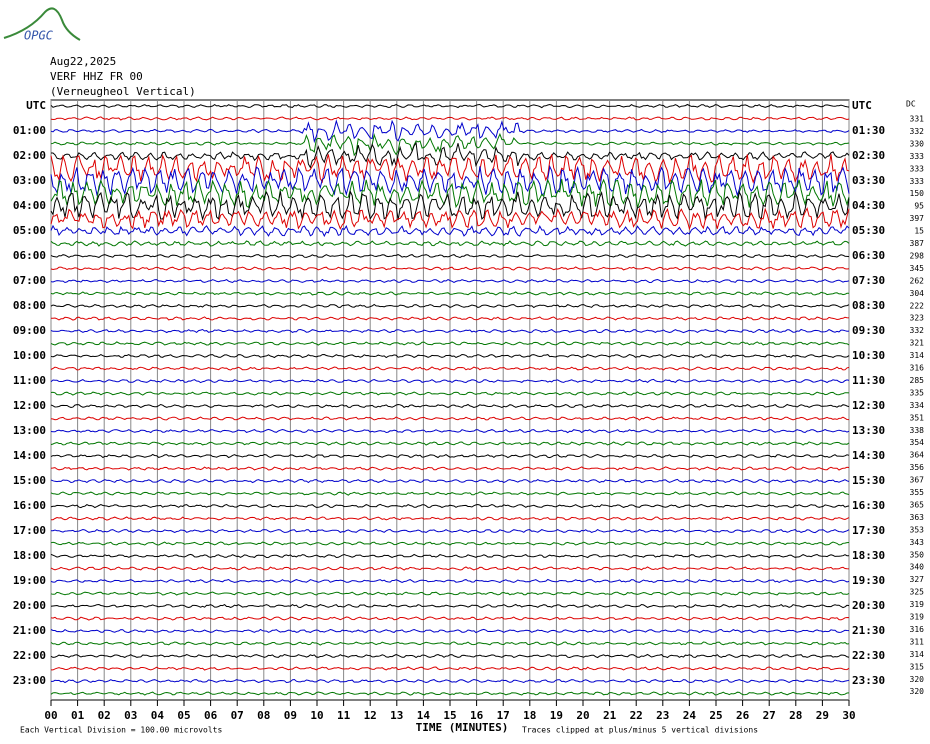  I want to click on x-tick-label: 09, so click(290, 715).